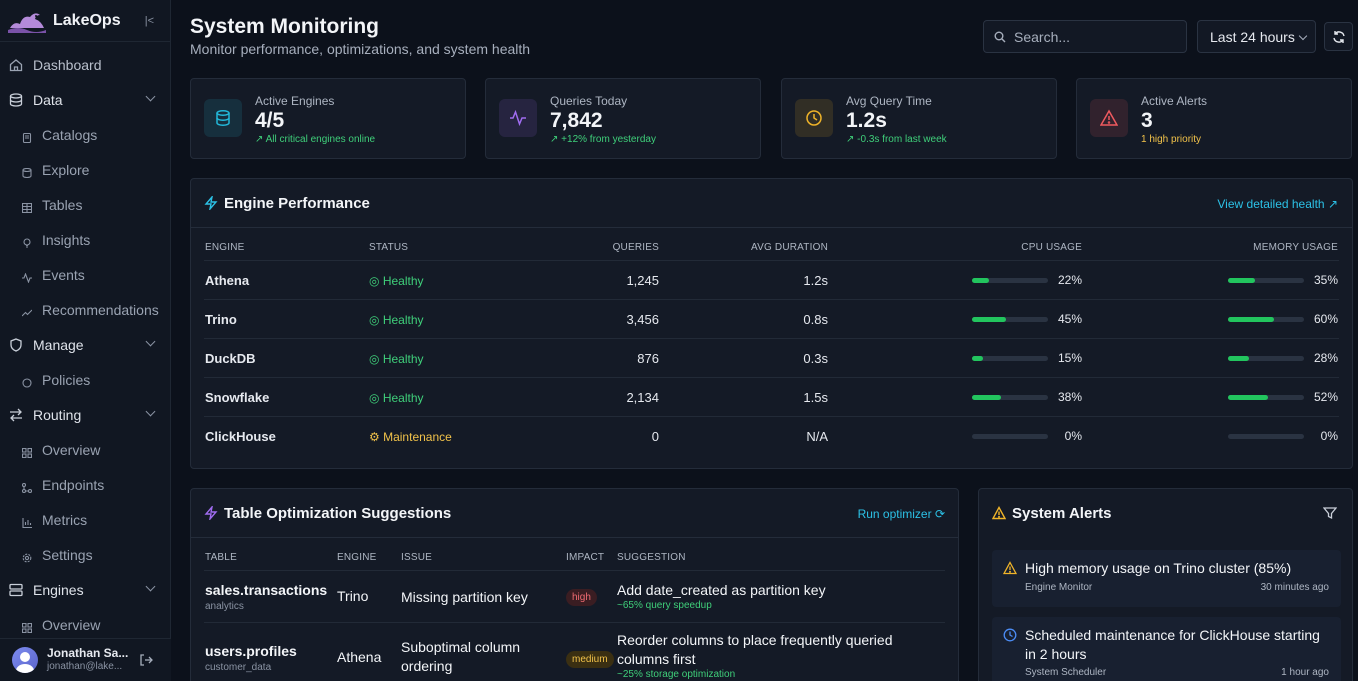 Image resolution: width=1358 pixels, height=681 pixels. What do you see at coordinates (67, 64) in the screenshot?
I see `sidebar-item-label: Dashboard` at bounding box center [67, 64].